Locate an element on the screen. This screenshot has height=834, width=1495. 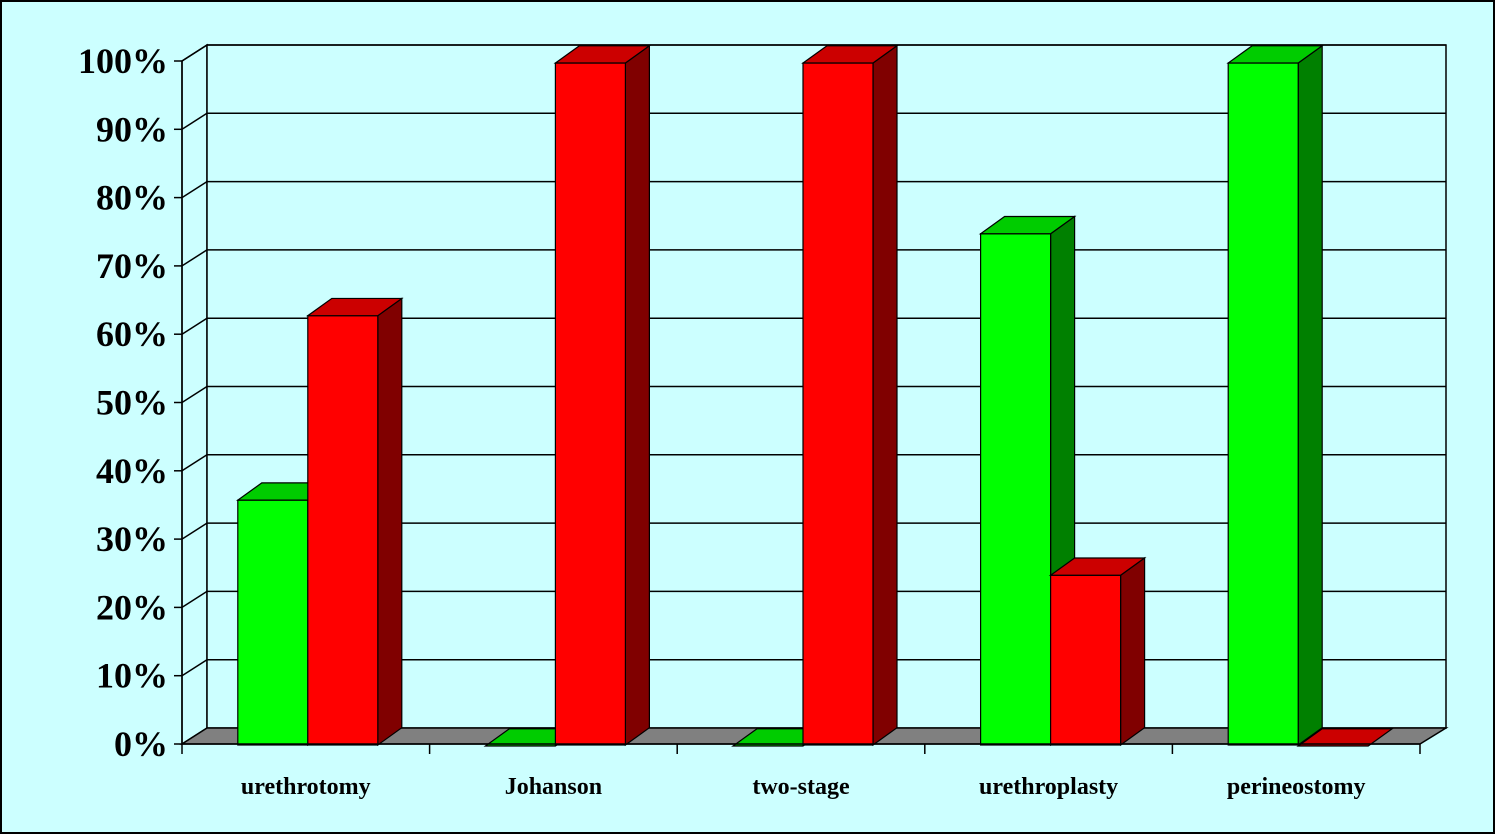
y-tick-label: 80% is located at coordinates (132, 198).